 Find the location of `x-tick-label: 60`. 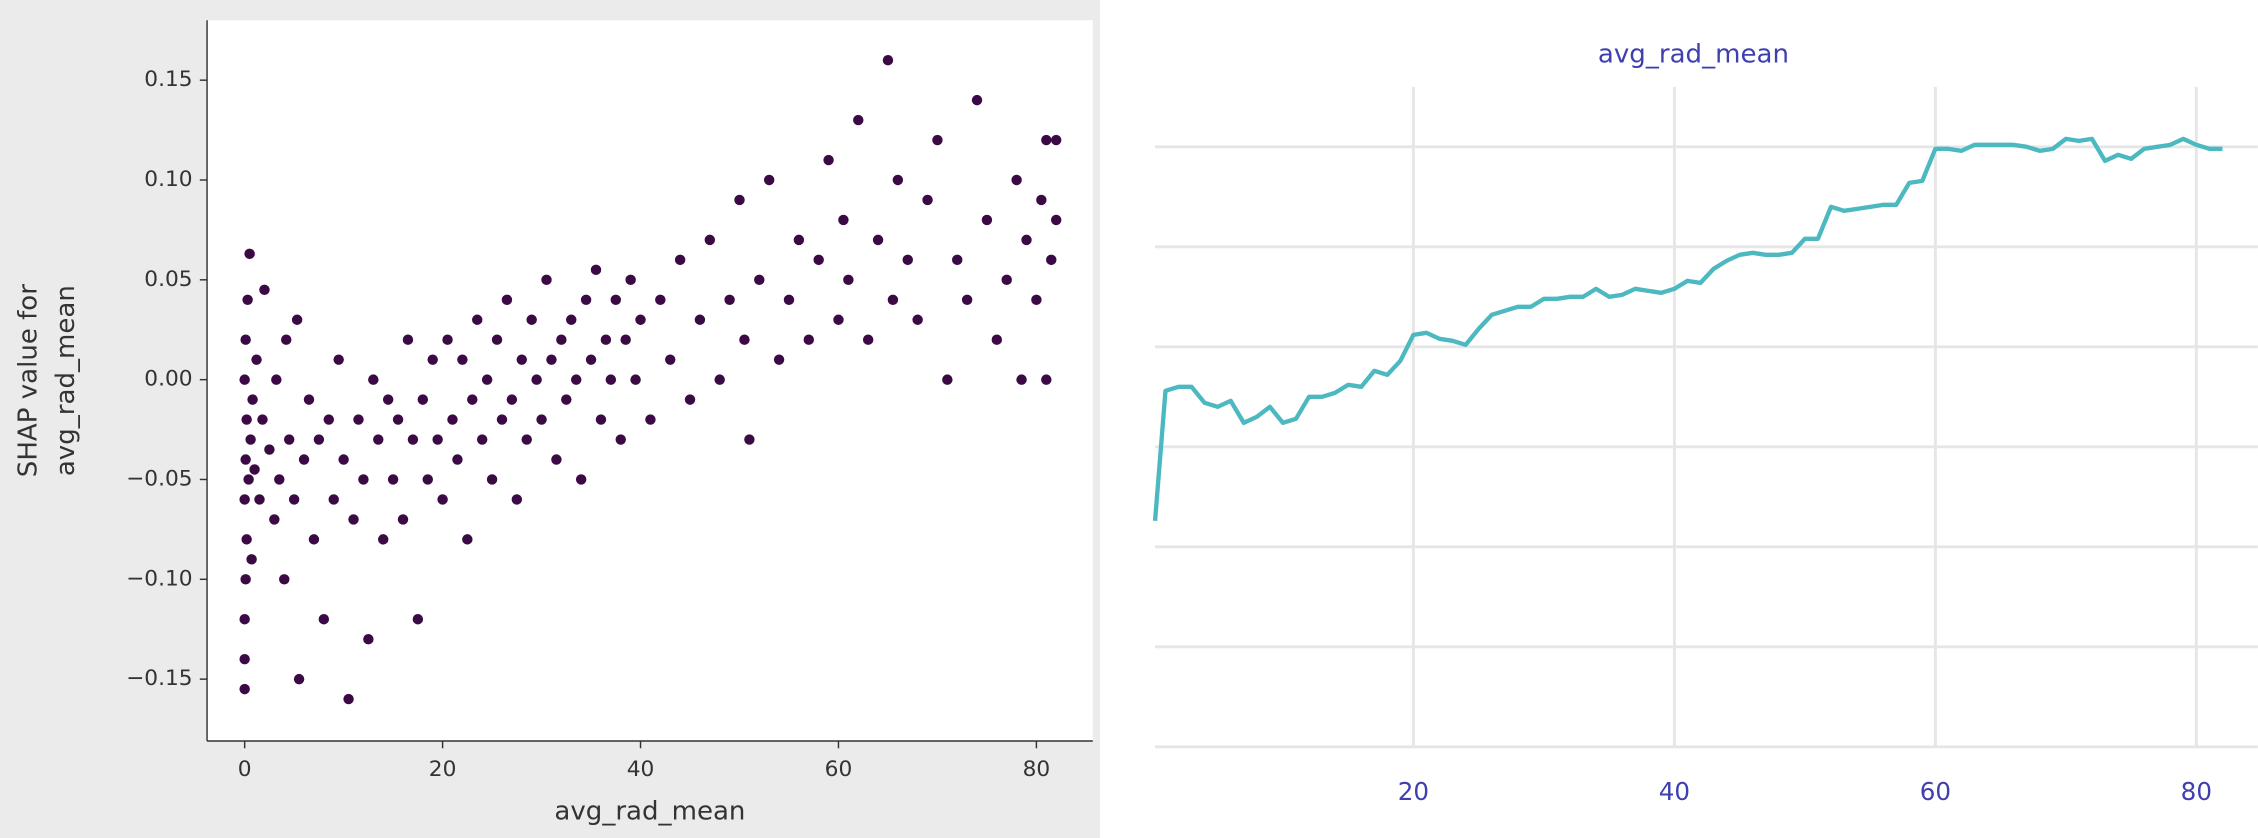

x-tick-label: 60 is located at coordinates (839, 769).